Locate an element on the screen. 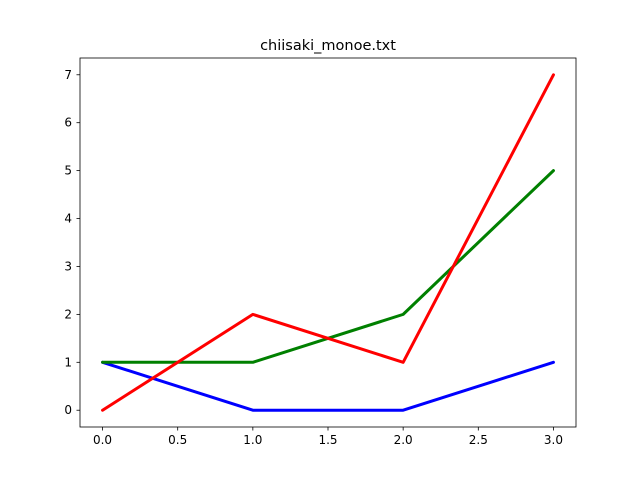 This screenshot has width=640, height=480. x-tick-label: 1.0 is located at coordinates (252, 440).